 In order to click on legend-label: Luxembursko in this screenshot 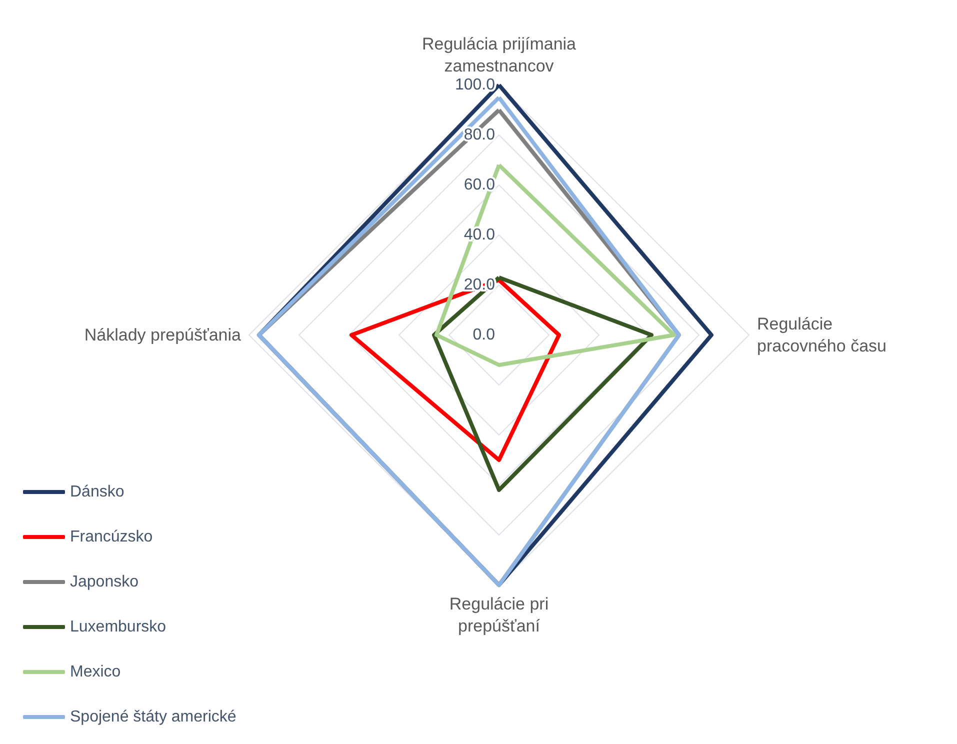, I will do `click(118, 627)`.